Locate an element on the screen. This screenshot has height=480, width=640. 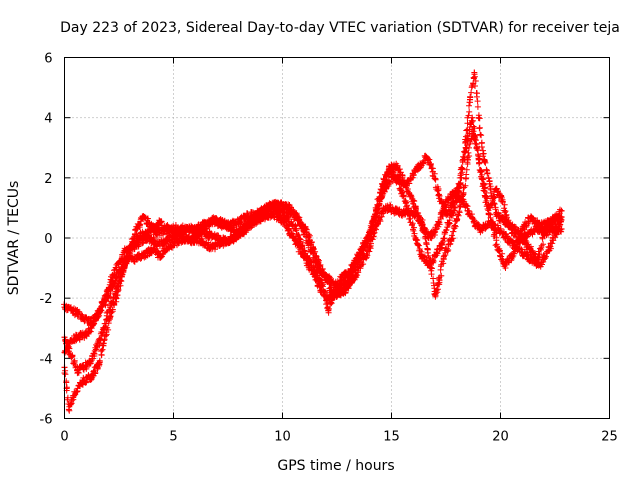
x-tick-label: 15 is located at coordinates (391, 437).